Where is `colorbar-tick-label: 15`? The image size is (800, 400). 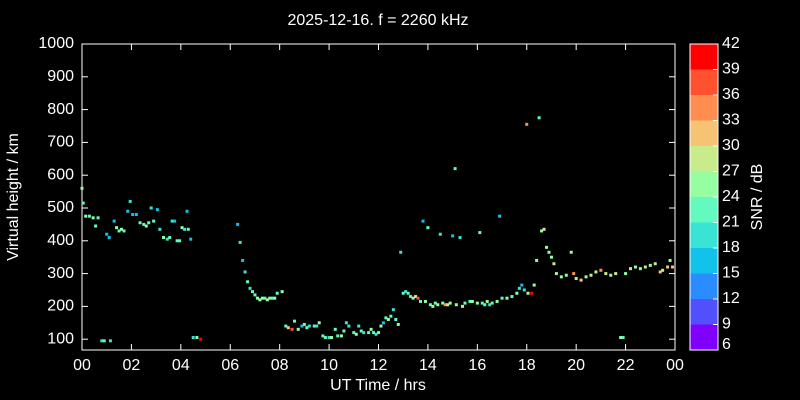 colorbar-tick-label: 15 is located at coordinates (731, 273).